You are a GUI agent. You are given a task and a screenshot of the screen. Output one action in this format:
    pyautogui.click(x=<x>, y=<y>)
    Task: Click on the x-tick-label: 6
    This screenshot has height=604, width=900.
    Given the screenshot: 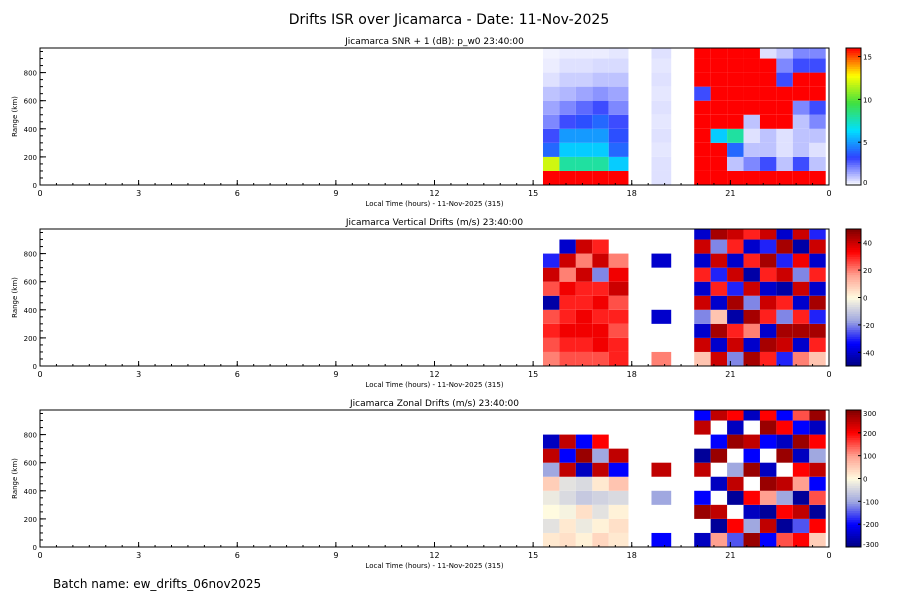 What is the action you would take?
    pyautogui.click(x=237, y=193)
    